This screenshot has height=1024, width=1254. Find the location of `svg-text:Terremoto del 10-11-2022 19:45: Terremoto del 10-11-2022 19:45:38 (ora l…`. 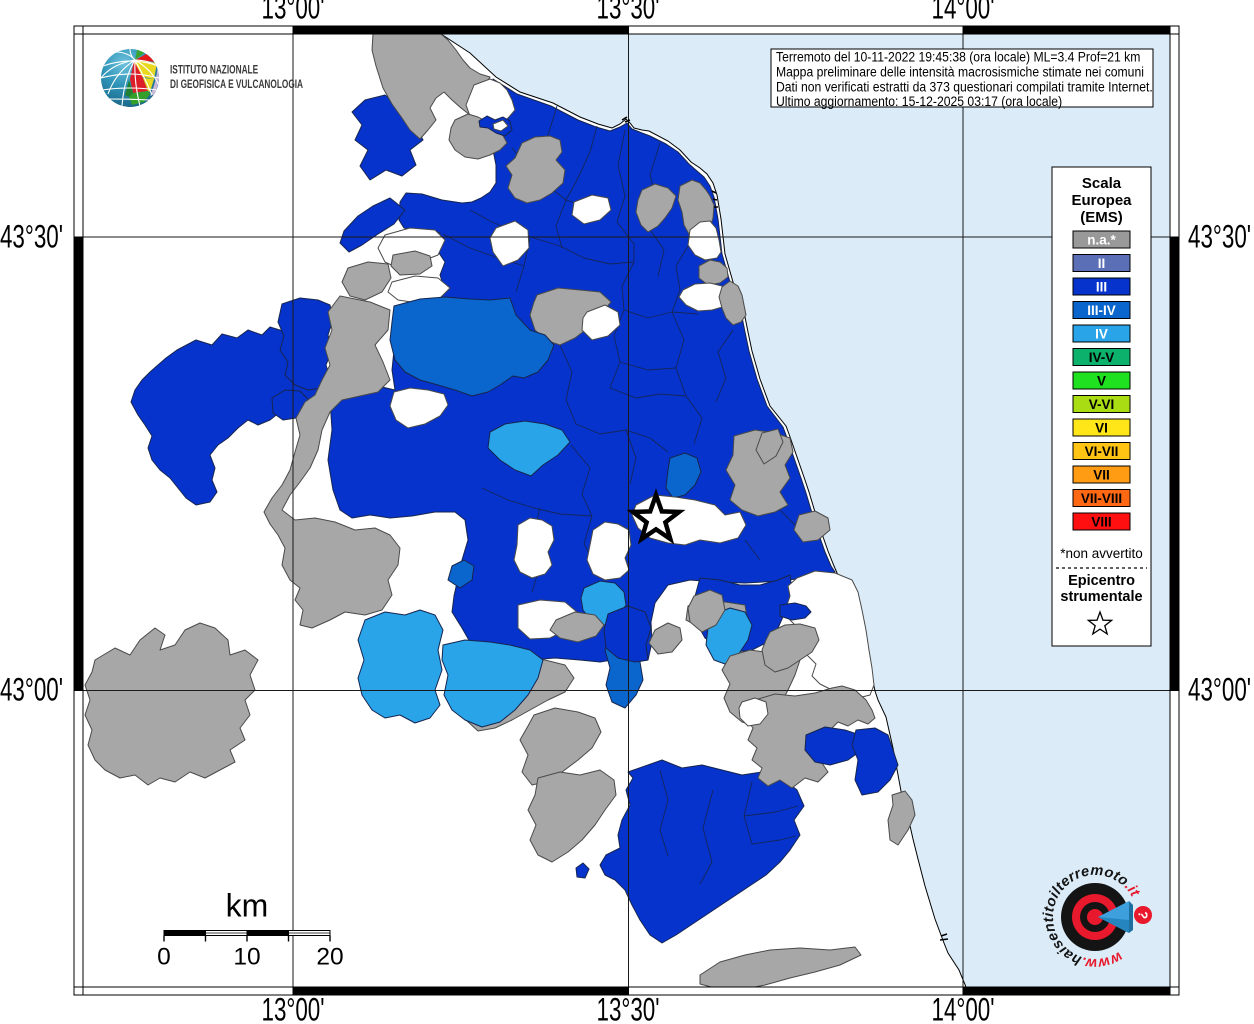

svg-text:Terremoto del 10-11-2022 19:45: Terremoto del 10-11-2022 19:45:38 (ora l… is located at coordinates (958, 57).